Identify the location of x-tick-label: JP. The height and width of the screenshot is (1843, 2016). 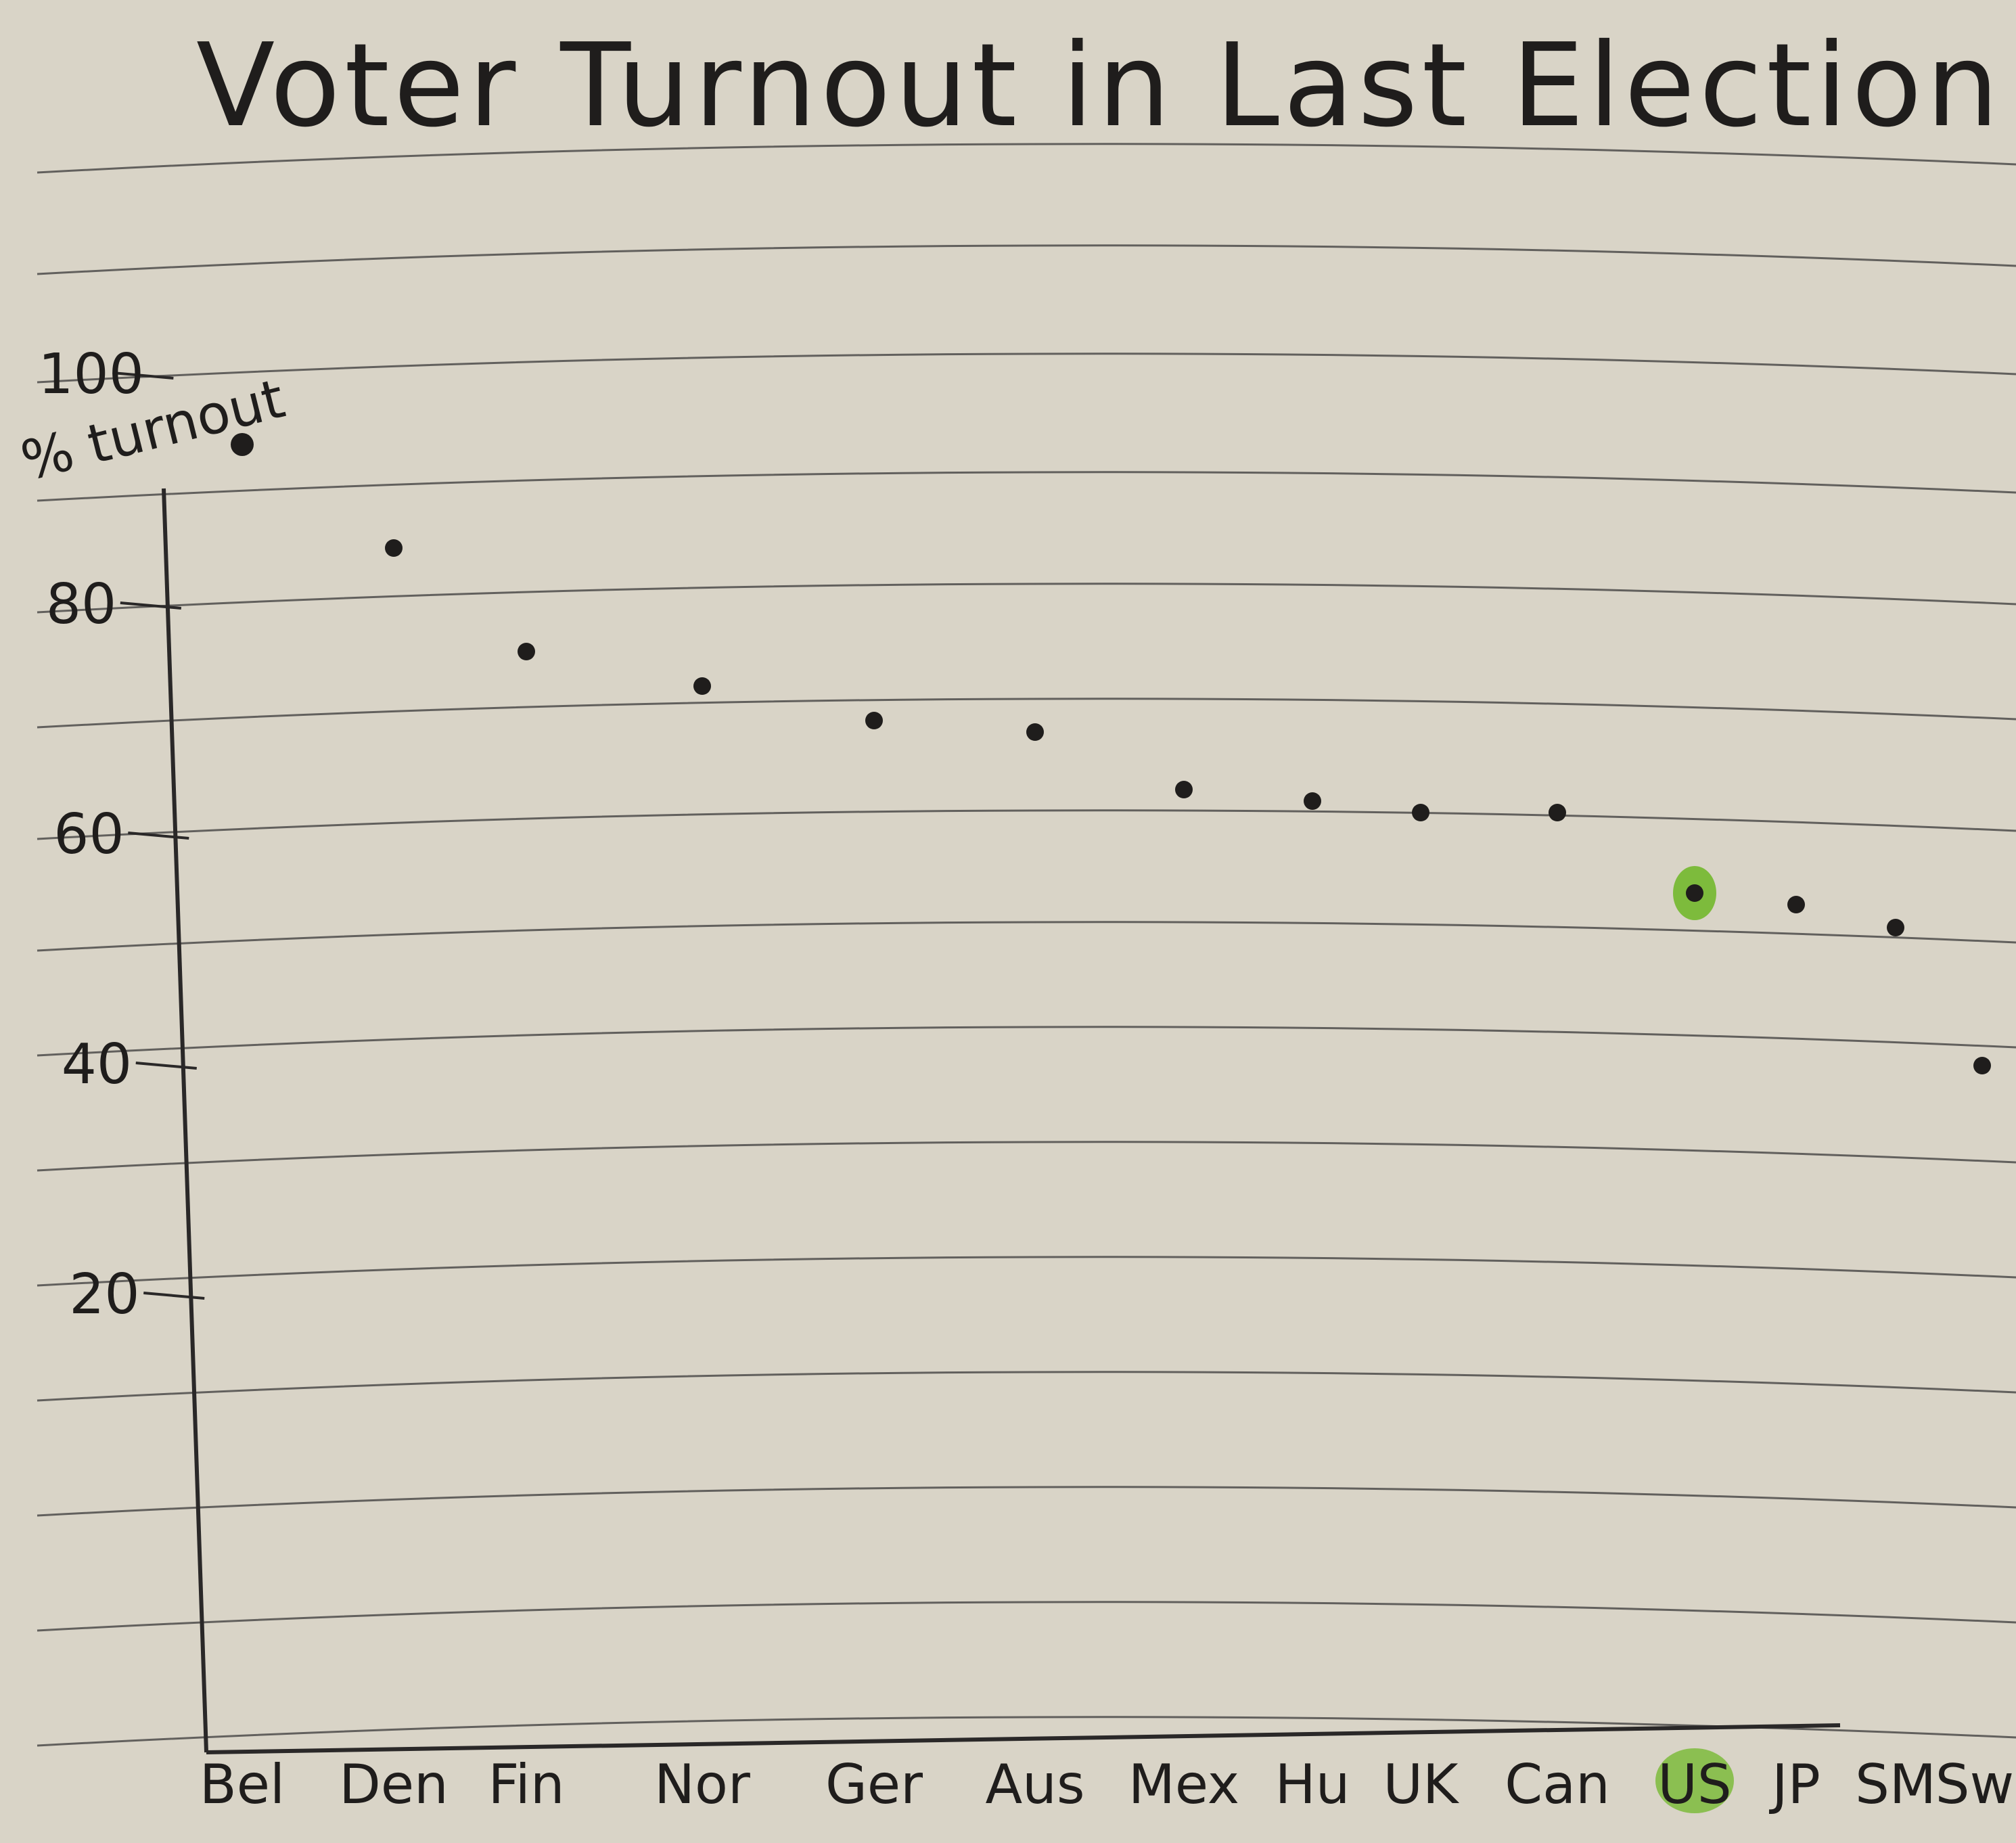
(1794, 1784).